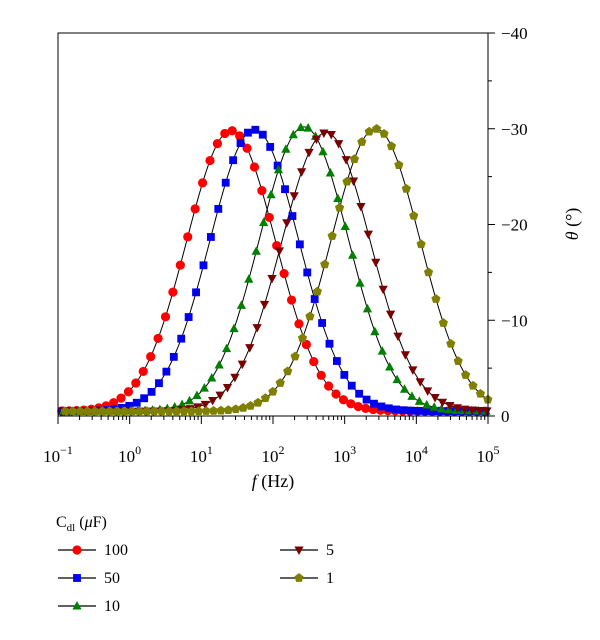  Describe the element at coordinates (514, 129) in the screenshot. I see `y-tick-label: −30` at that location.